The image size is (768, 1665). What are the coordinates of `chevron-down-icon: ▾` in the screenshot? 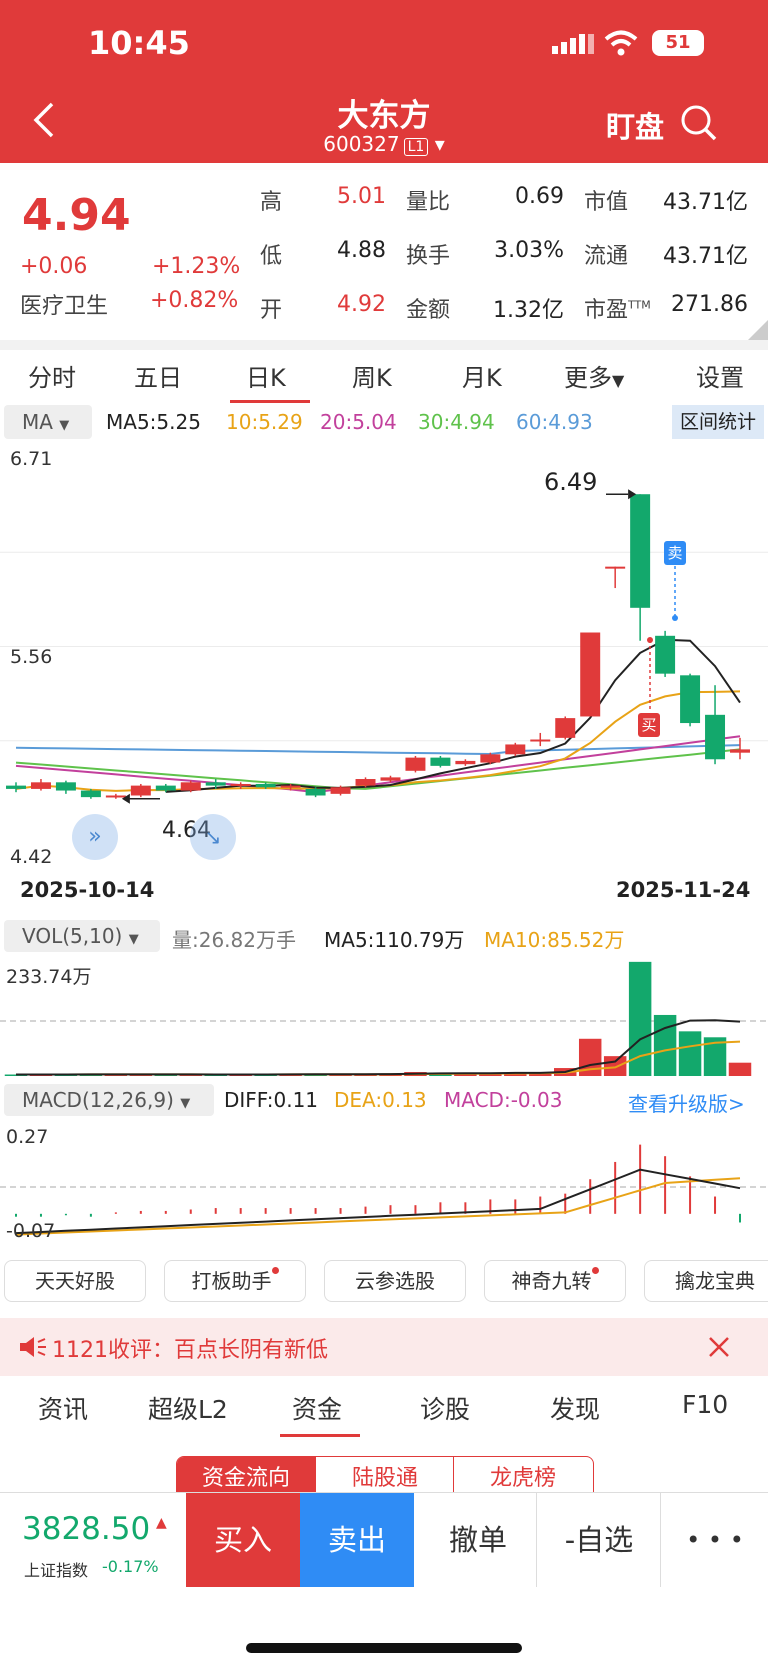 It's located at (439, 144).